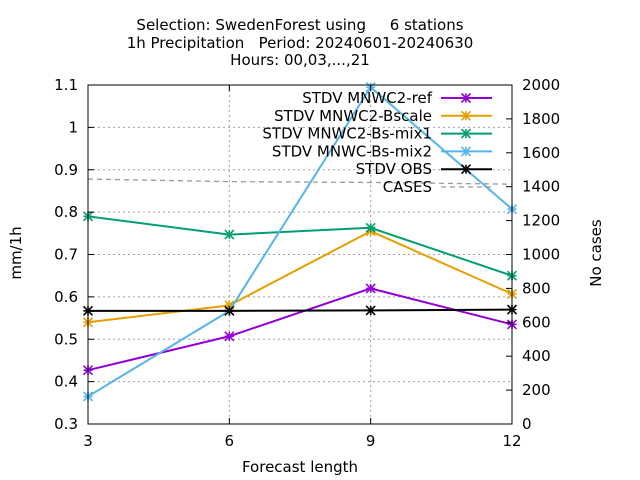 This screenshot has height=480, width=640. What do you see at coordinates (371, 441) in the screenshot?
I see `x-tick-label: 9` at bounding box center [371, 441].